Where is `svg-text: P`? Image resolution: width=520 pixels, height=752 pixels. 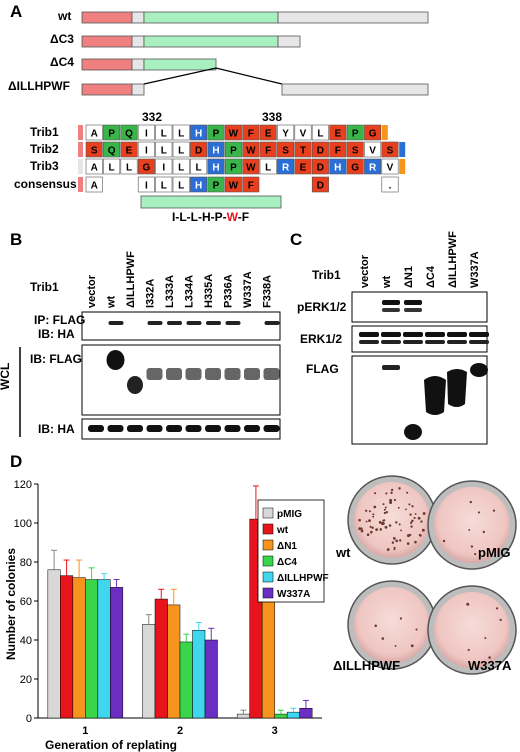 svg-text: P is located at coordinates (233, 151).